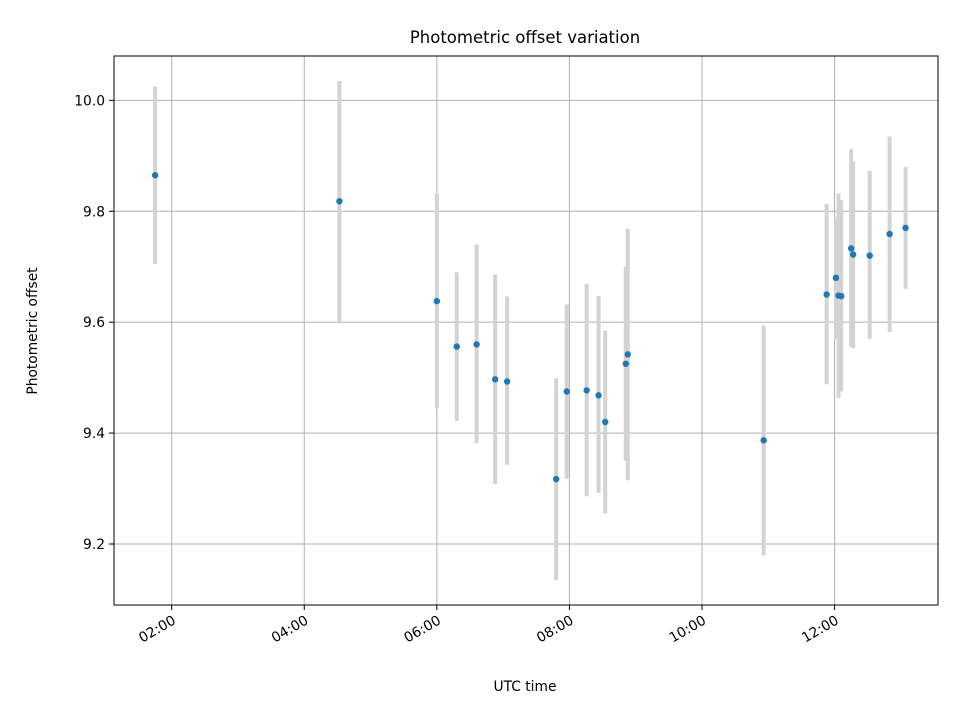 The width and height of the screenshot is (960, 720). I want to click on x-tick-label: 12:00, so click(820, 630).